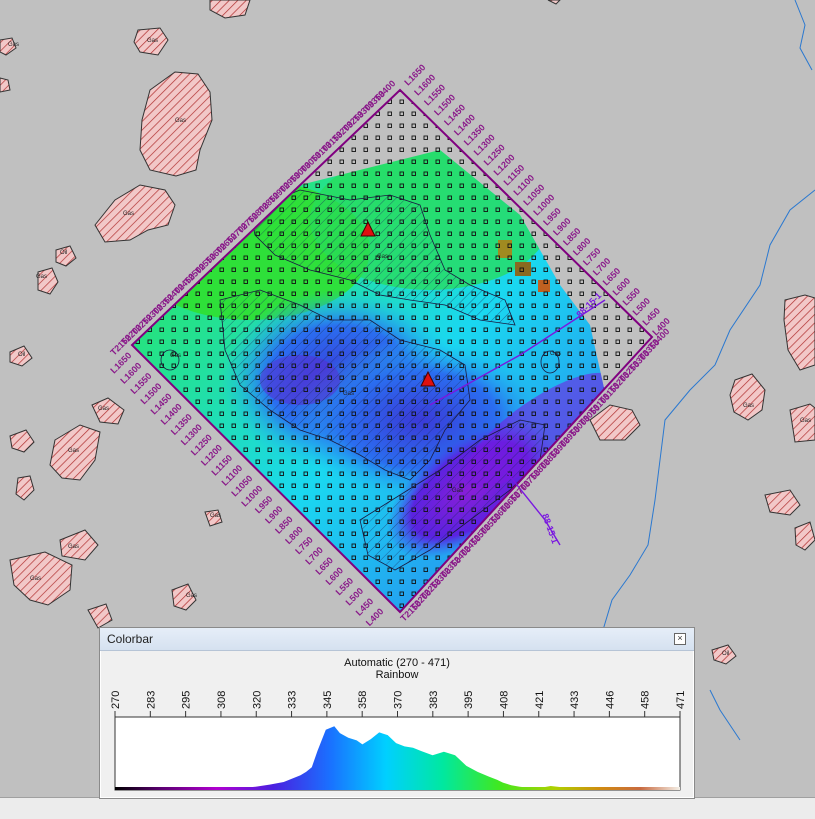 Image resolution: width=815 pixels, height=819 pixels. What do you see at coordinates (397, 663) in the screenshot?
I see `colorbar-scale-label: Automatic (270 - 471)` at bounding box center [397, 663].